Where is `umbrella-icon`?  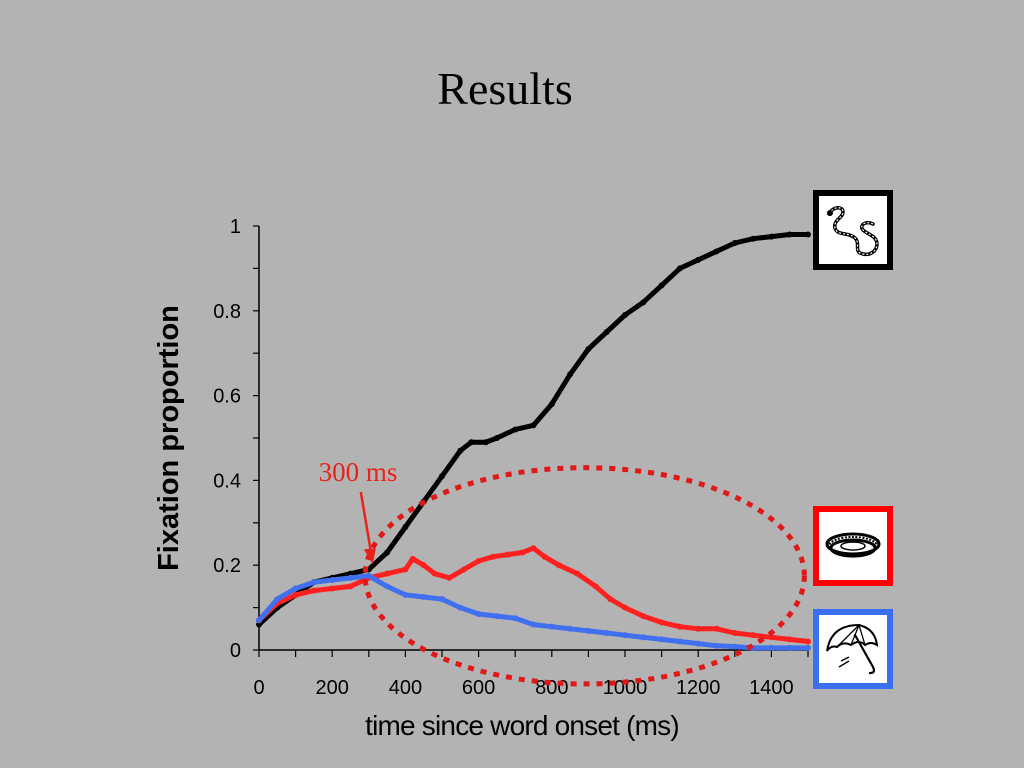
umbrella-icon is located at coordinates (852, 649).